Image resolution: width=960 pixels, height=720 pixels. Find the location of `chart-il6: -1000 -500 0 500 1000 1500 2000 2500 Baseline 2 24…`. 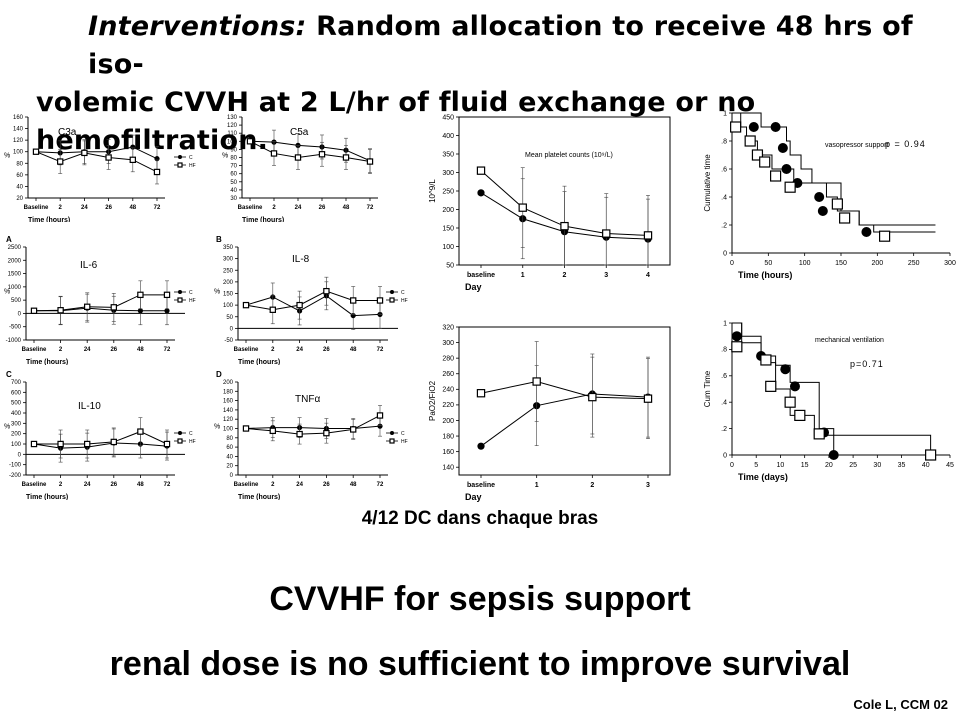

chart-il6: -1000 -500 0 500 1000 1500 2000 2500 Baseline 2 24… is located at coordinates (100, 300).